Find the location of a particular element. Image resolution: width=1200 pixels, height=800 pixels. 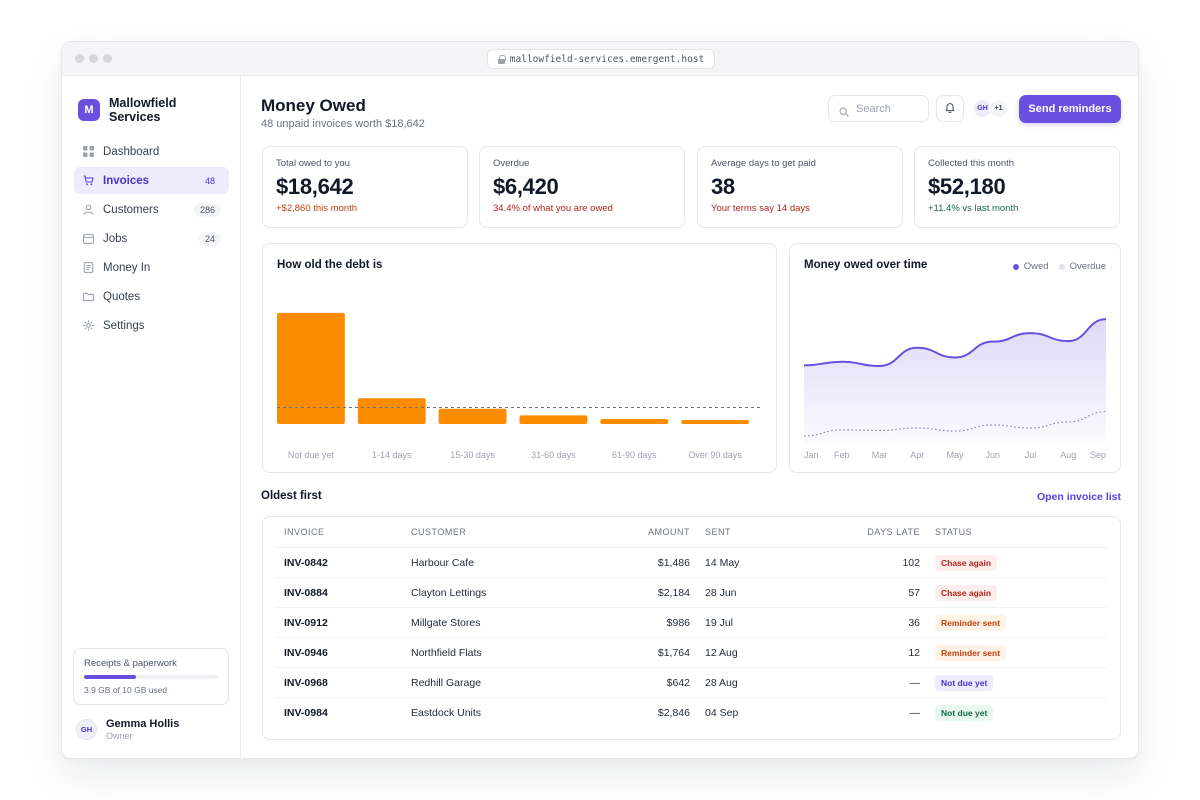

stat-delta: +$2,860 this month is located at coordinates (317, 208).